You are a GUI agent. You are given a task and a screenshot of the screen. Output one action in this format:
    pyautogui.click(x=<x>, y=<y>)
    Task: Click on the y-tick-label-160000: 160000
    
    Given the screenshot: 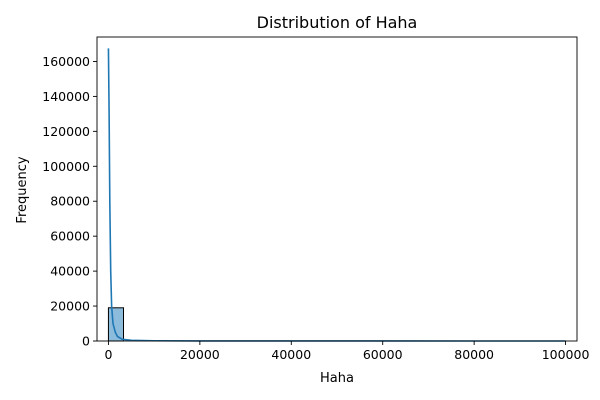 What is the action you would take?
    pyautogui.click(x=66, y=61)
    